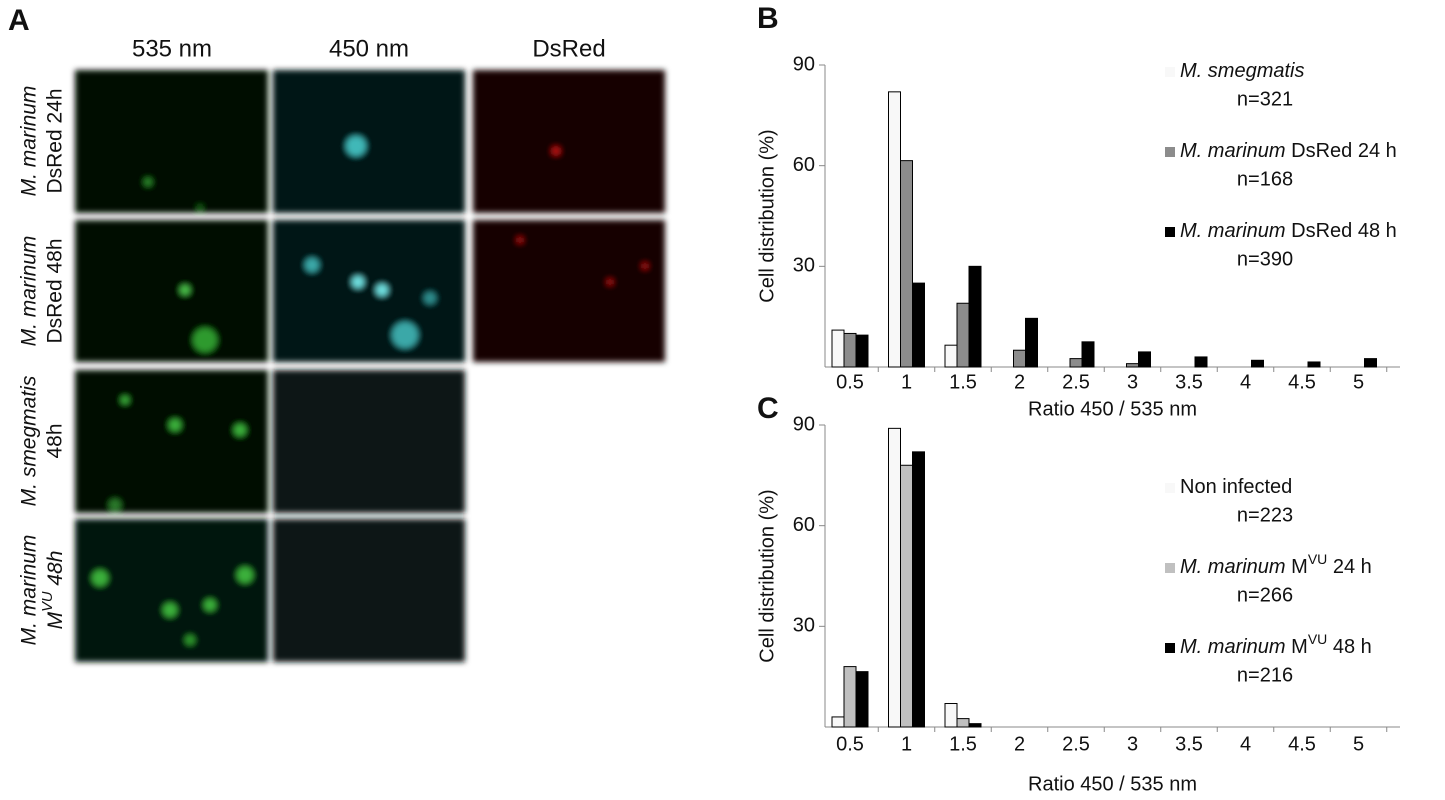 The image size is (1445, 800). What do you see at coordinates (1276, 565) in the screenshot?
I see `legend-label: M. marinum MVU 24 h` at bounding box center [1276, 565].